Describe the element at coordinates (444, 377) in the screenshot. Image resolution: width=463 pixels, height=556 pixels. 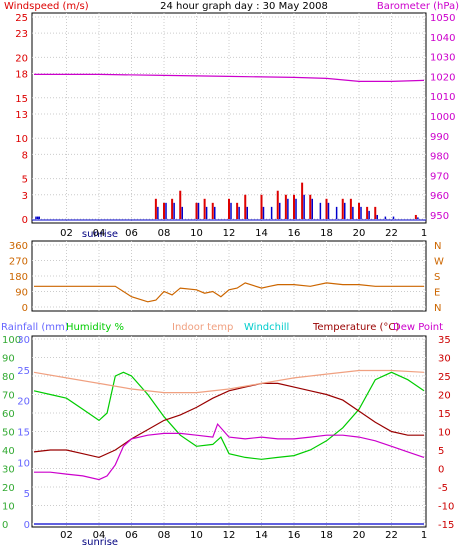
I see `temperature-tick-label: 25` at that location.